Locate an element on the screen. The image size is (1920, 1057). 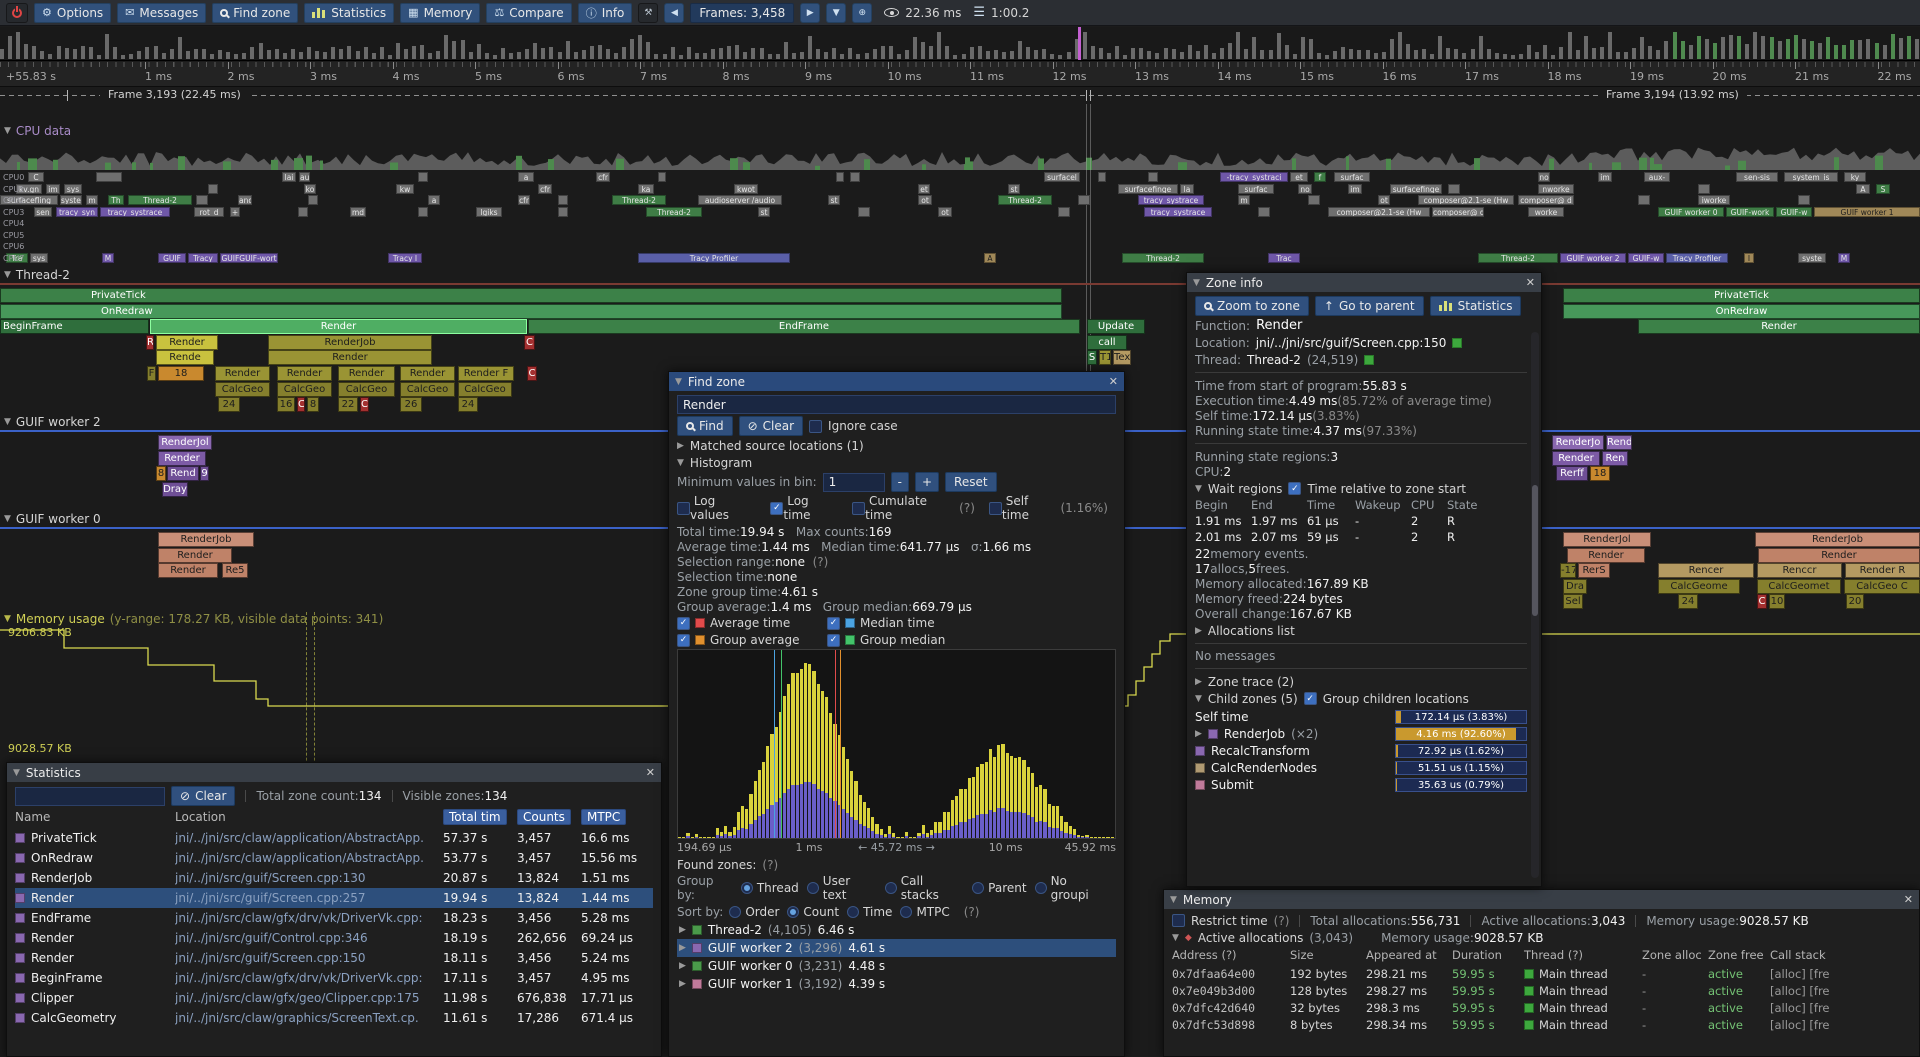
timeline-zone: OnRedraw is located at coordinates (1741, 311).